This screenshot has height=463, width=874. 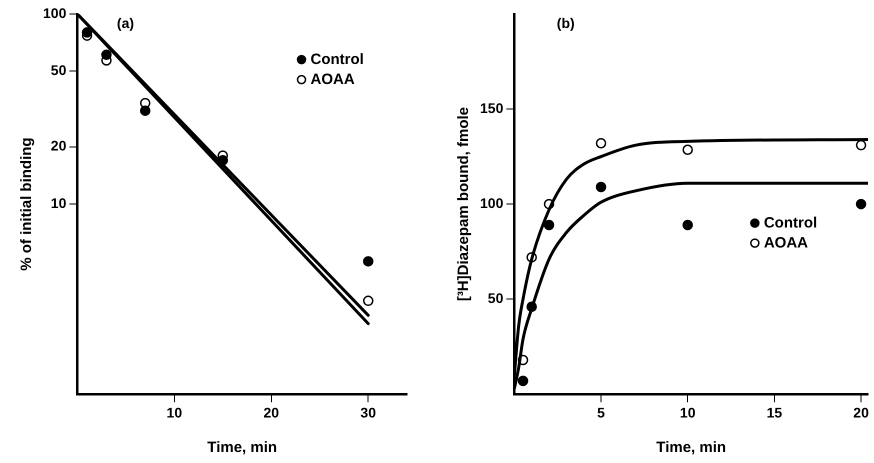 What do you see at coordinates (463, 204) in the screenshot?
I see `y-axis-title: [³H]Diazepam bound, fmole` at bounding box center [463, 204].